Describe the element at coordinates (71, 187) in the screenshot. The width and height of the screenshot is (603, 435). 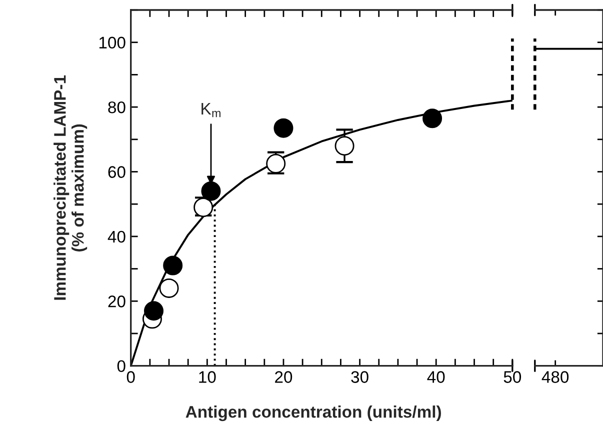
I see `y-axis-title: Immunoprecipitated LAMP-1 (% of maximum)` at that location.